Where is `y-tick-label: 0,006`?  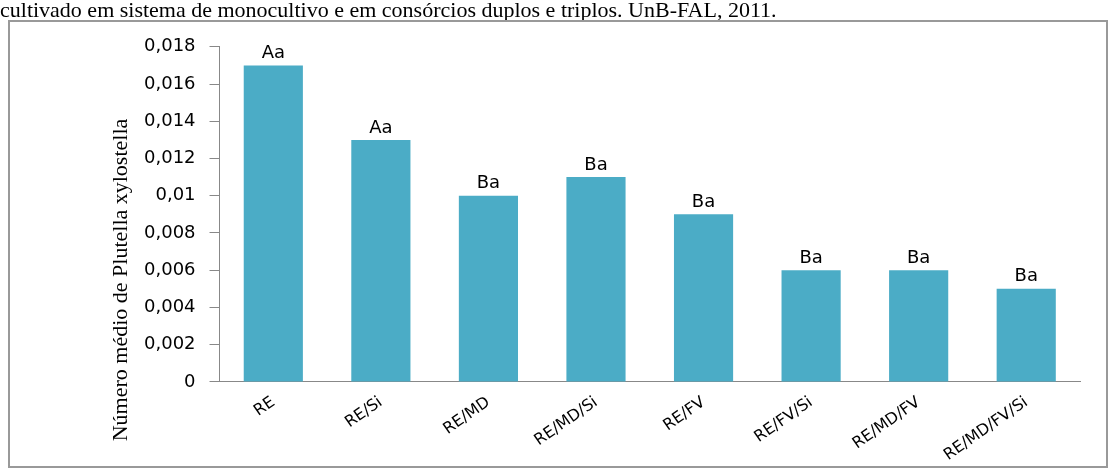
y-tick-label: 0,006 is located at coordinates (170, 268).